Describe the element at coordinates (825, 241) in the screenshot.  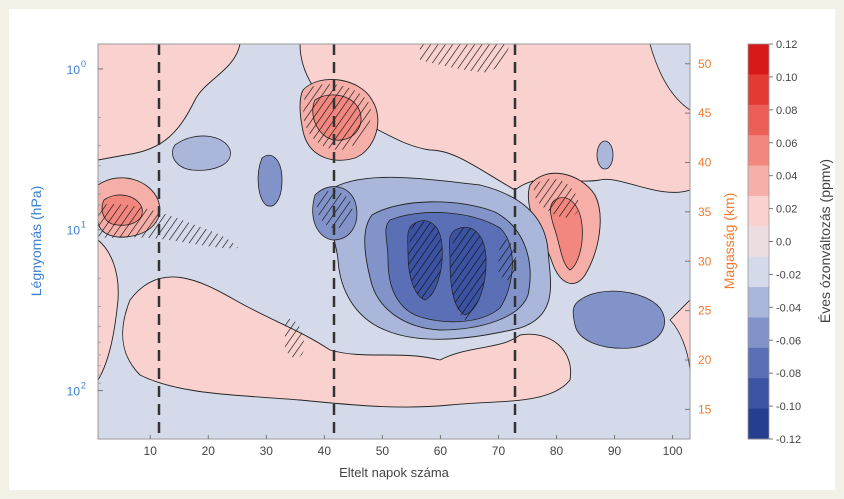
I see `colorbar-label: Éves ózonváltozás (ppmv)` at that location.